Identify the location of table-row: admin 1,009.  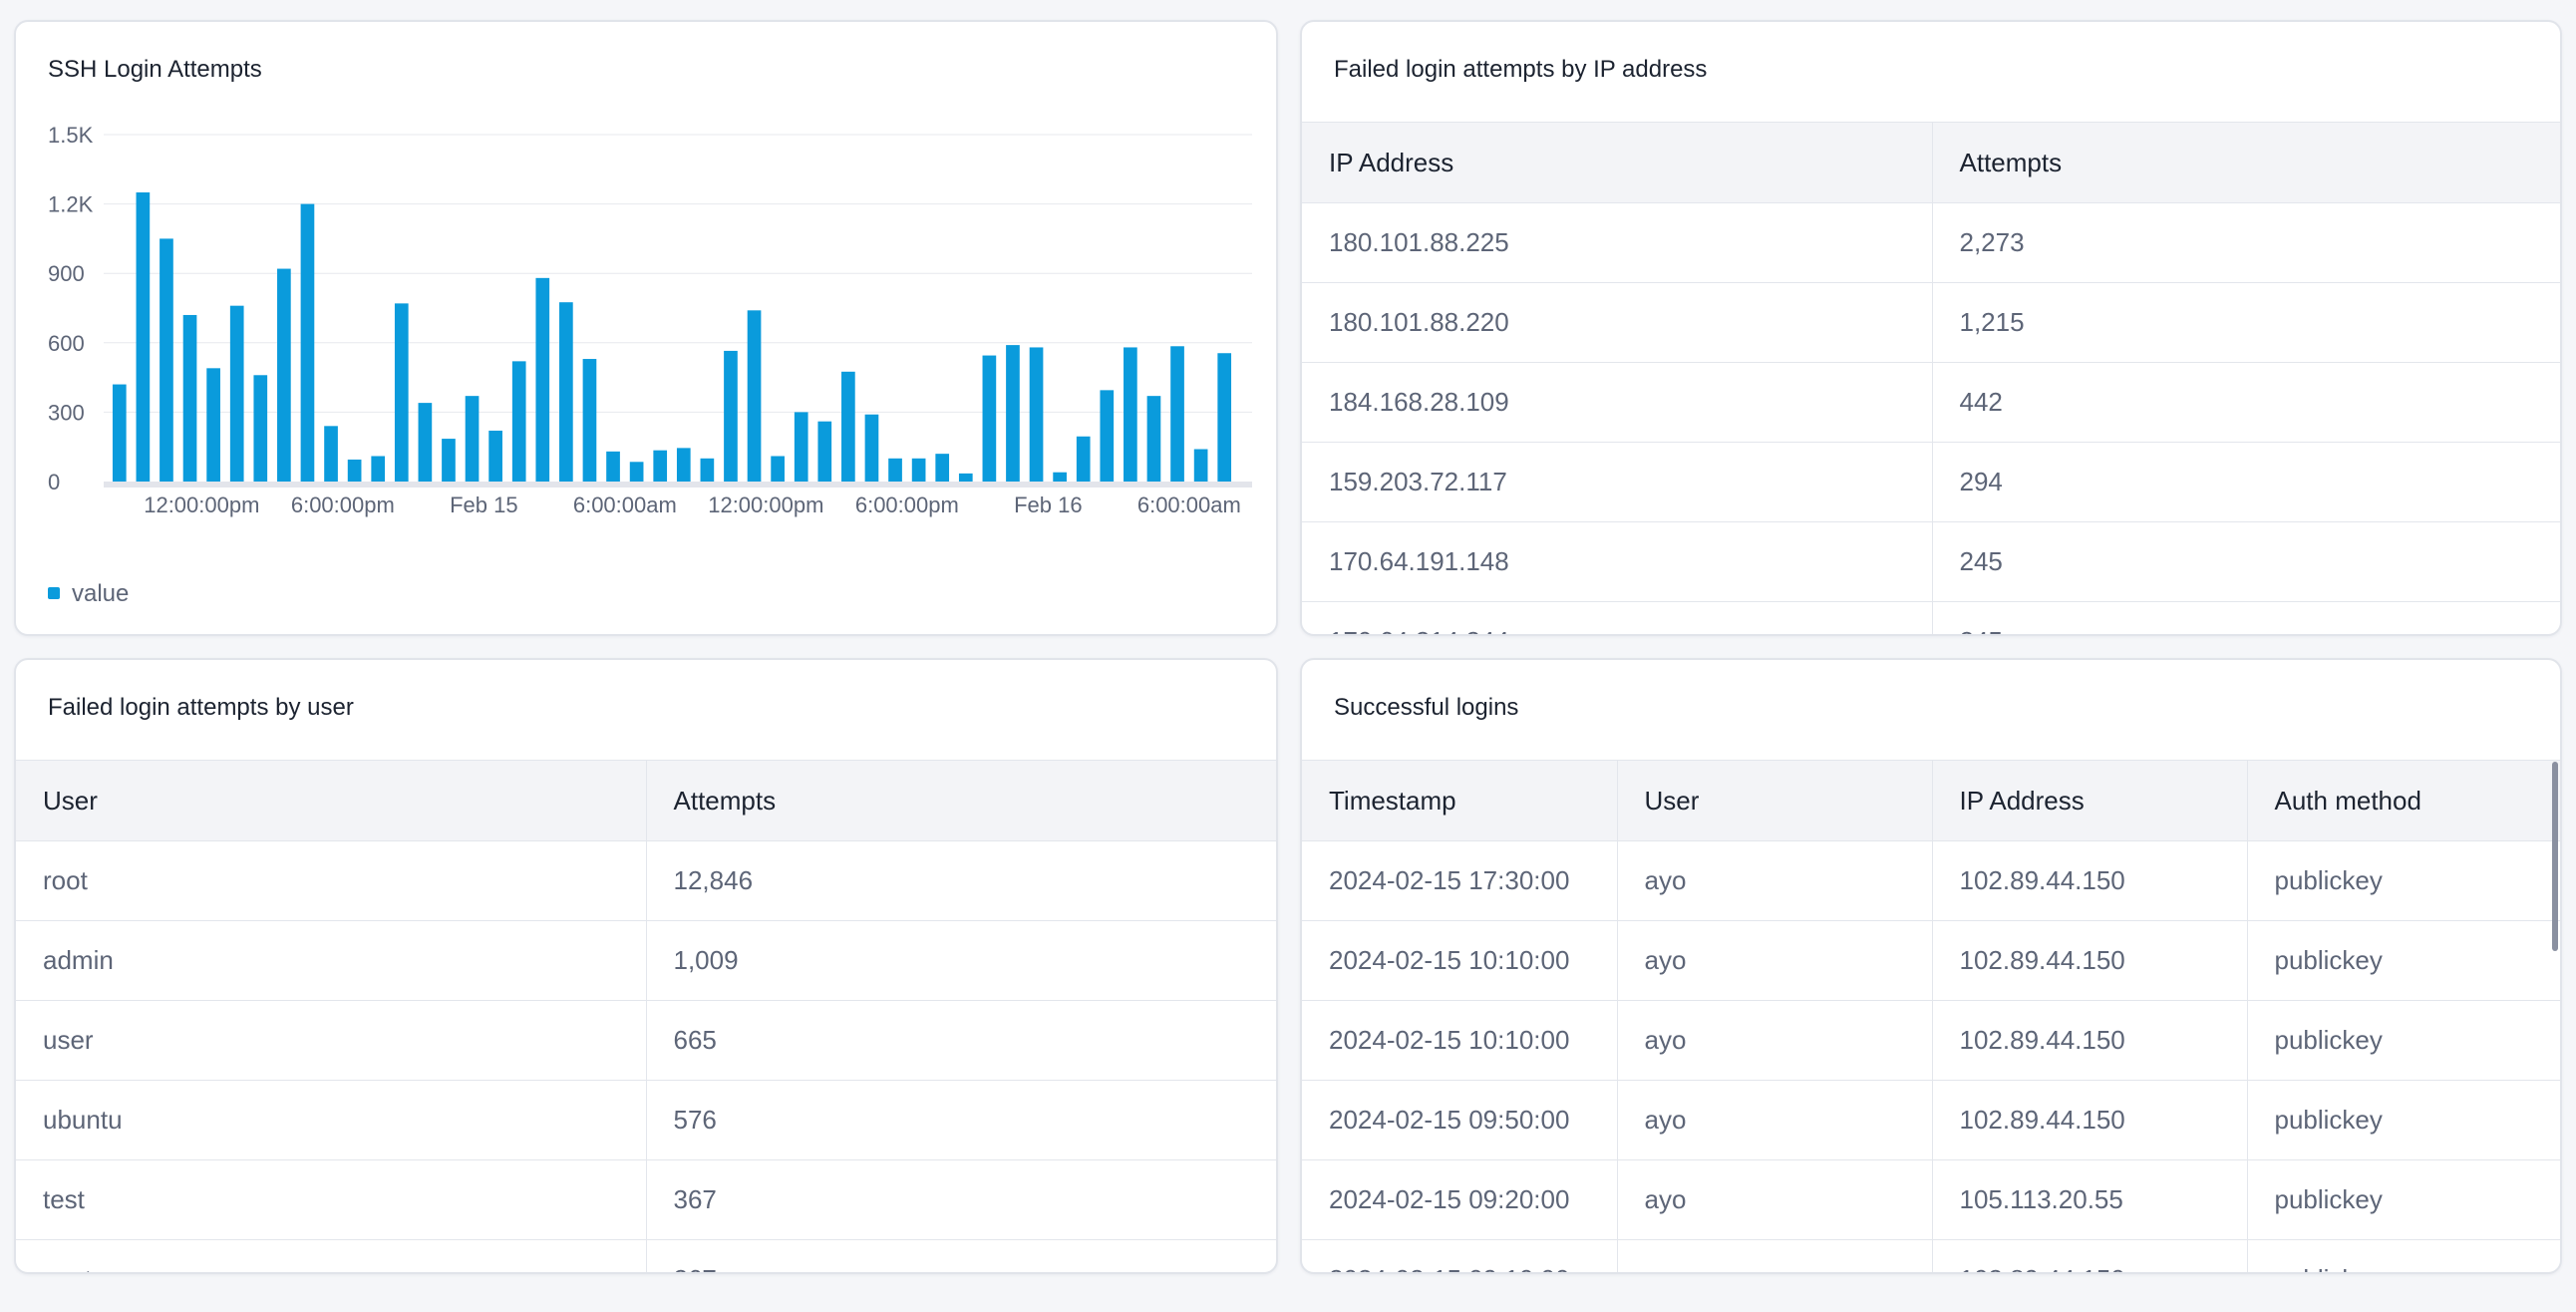
(646, 960).